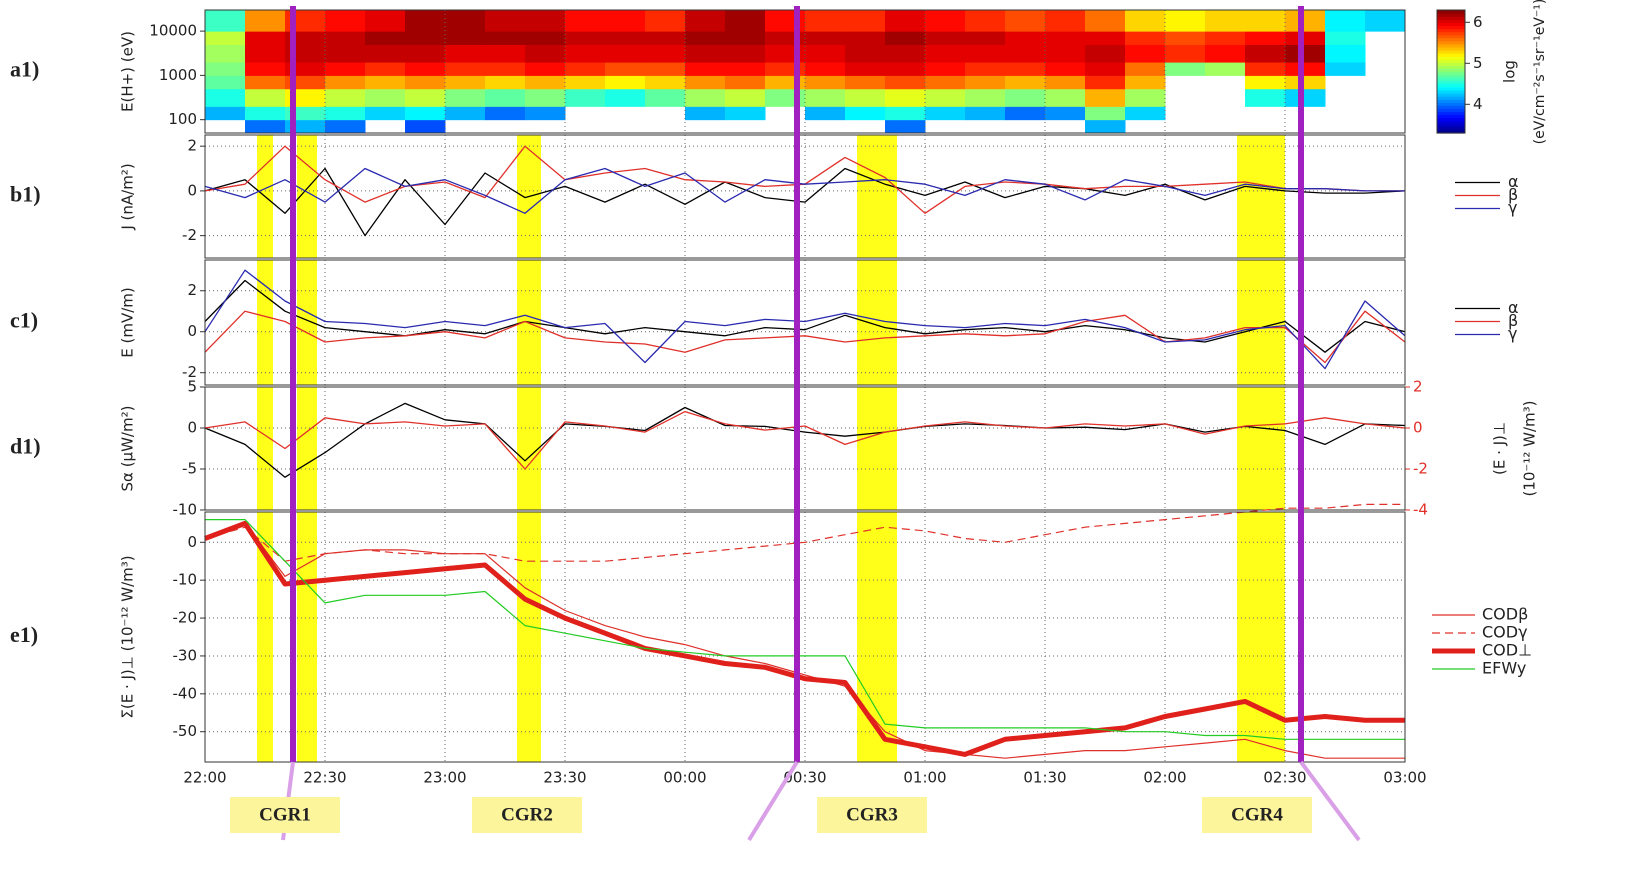  What do you see at coordinates (444, 778) in the screenshot?
I see `x-tick-label: 23:00` at bounding box center [444, 778].